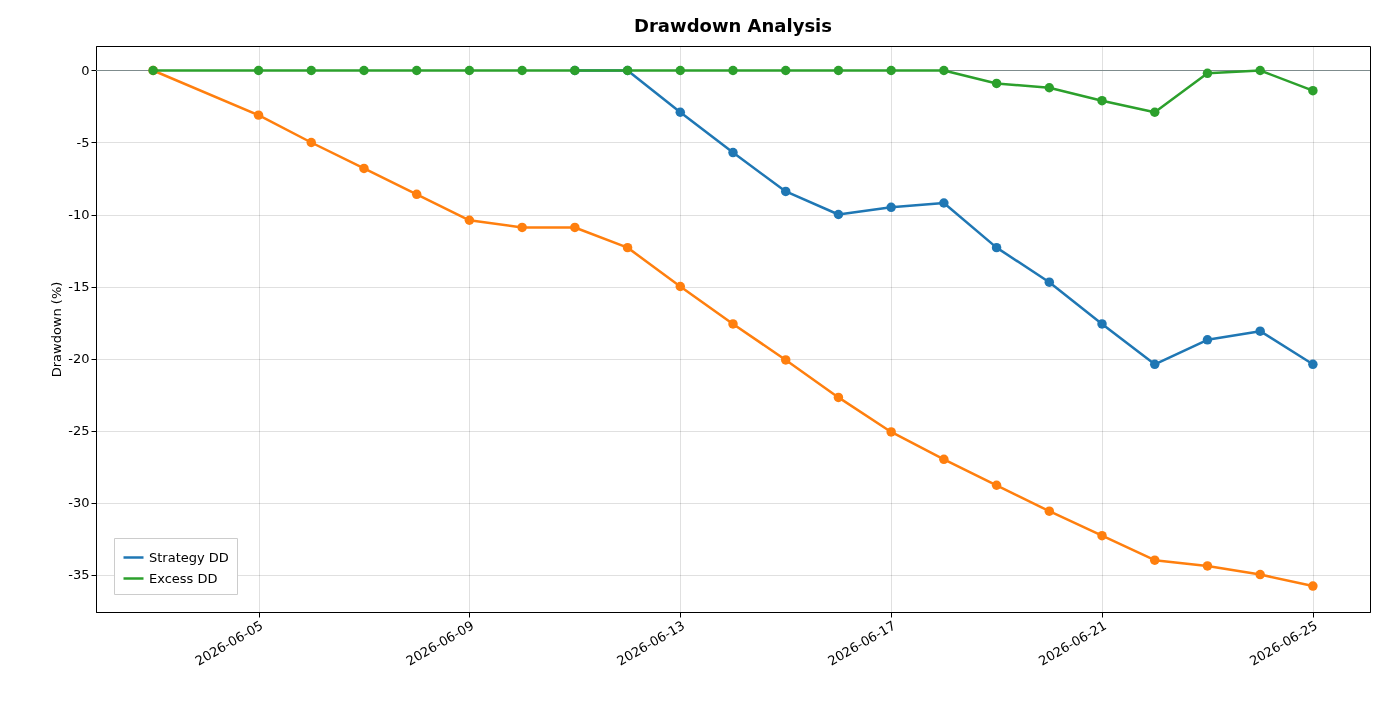  I want to click on y-tick-label: -5, so click(83, 142).